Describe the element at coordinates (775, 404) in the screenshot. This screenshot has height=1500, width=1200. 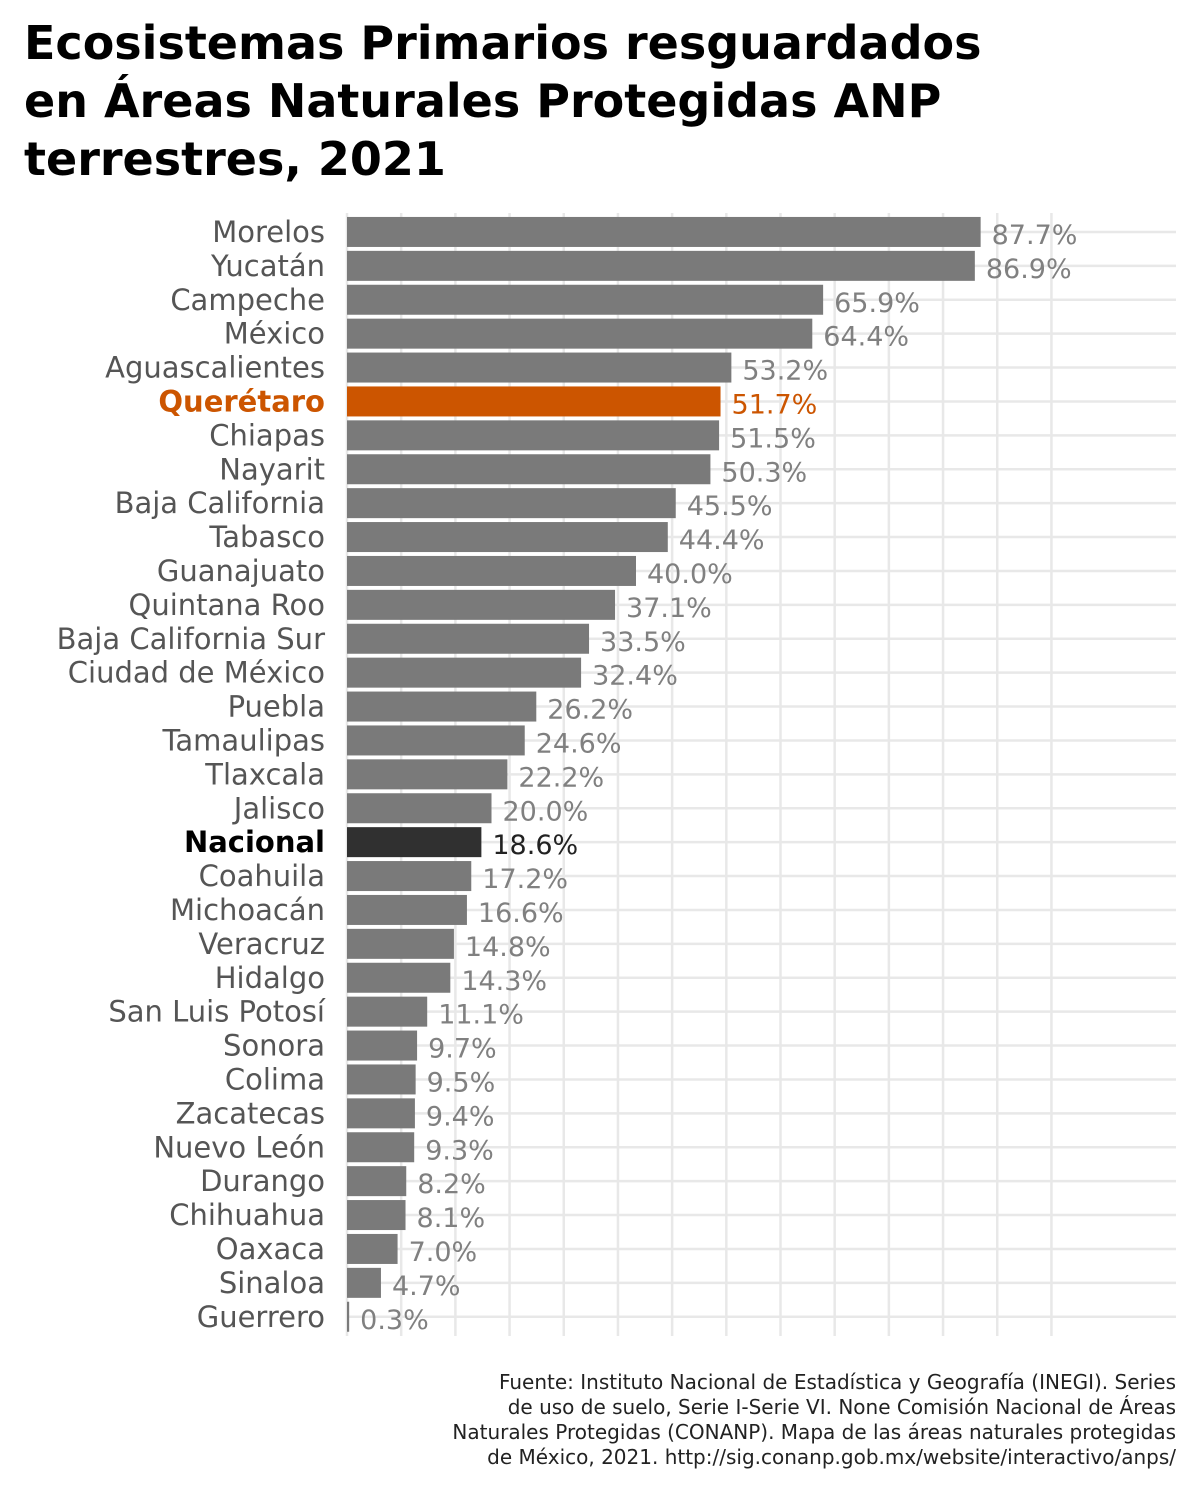
I see `value-label: 51.7%` at that location.